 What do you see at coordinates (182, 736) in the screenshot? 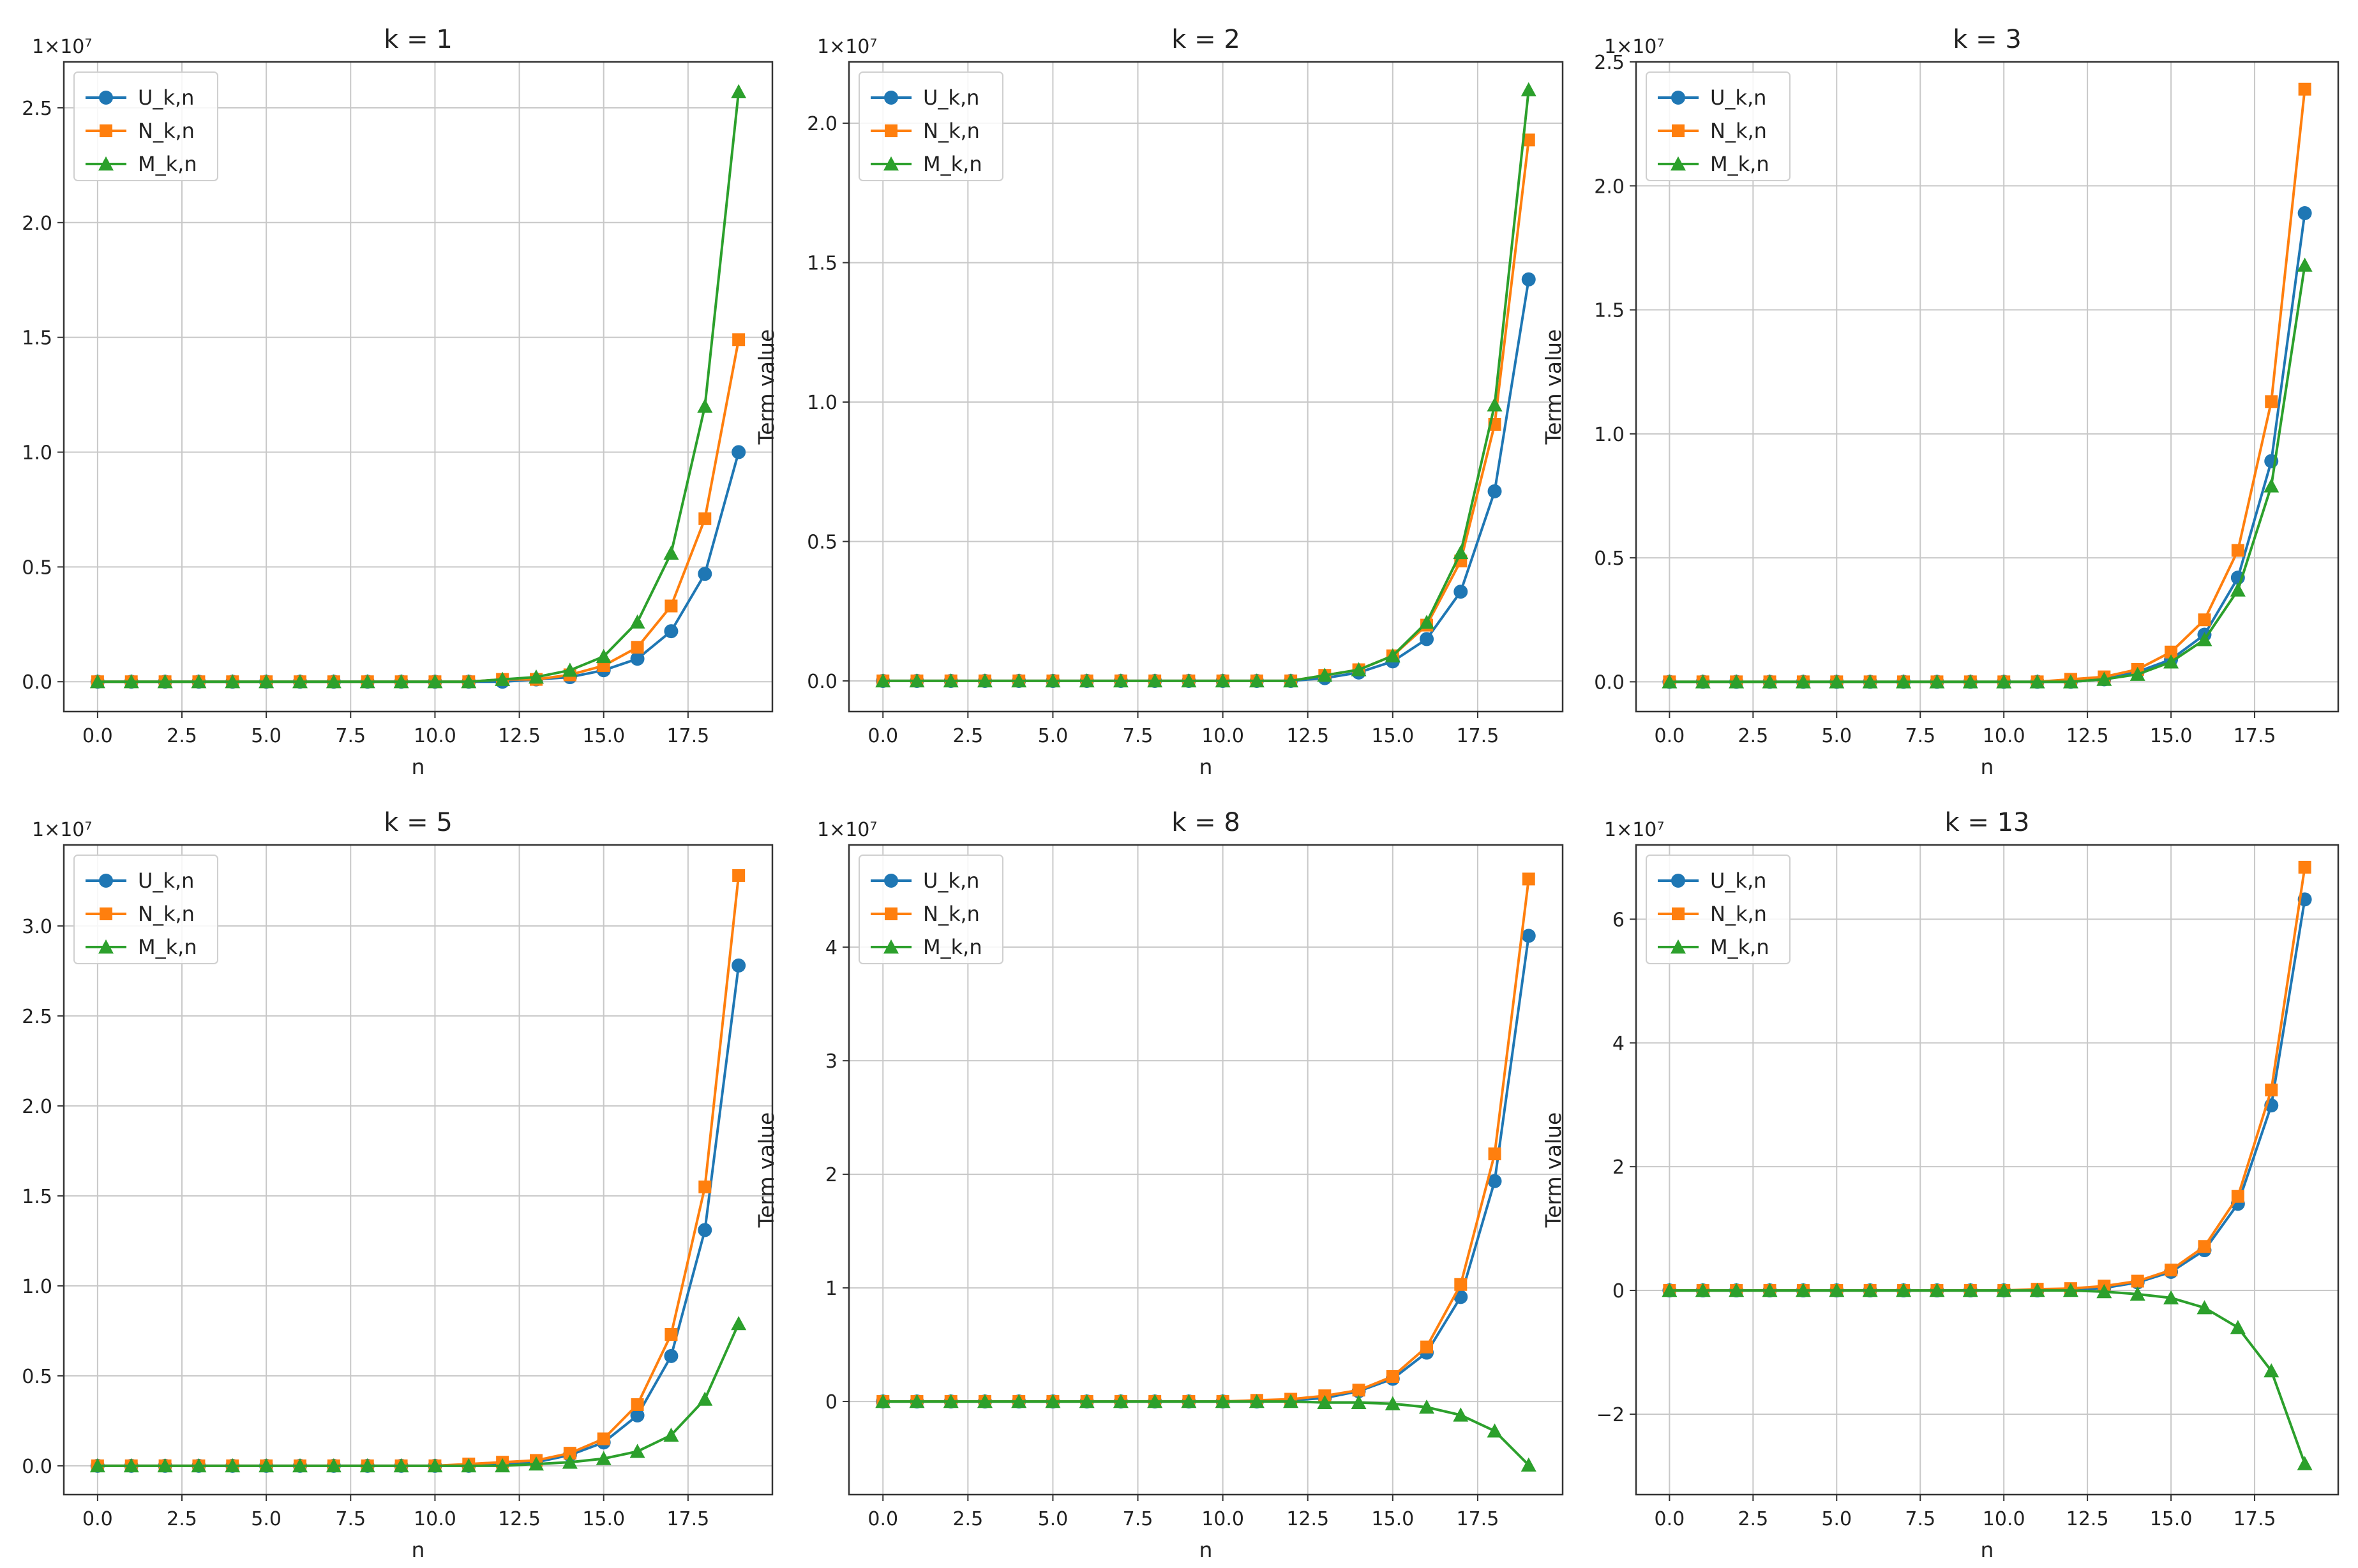
I see `x-tick-label: 2.5` at bounding box center [182, 736].